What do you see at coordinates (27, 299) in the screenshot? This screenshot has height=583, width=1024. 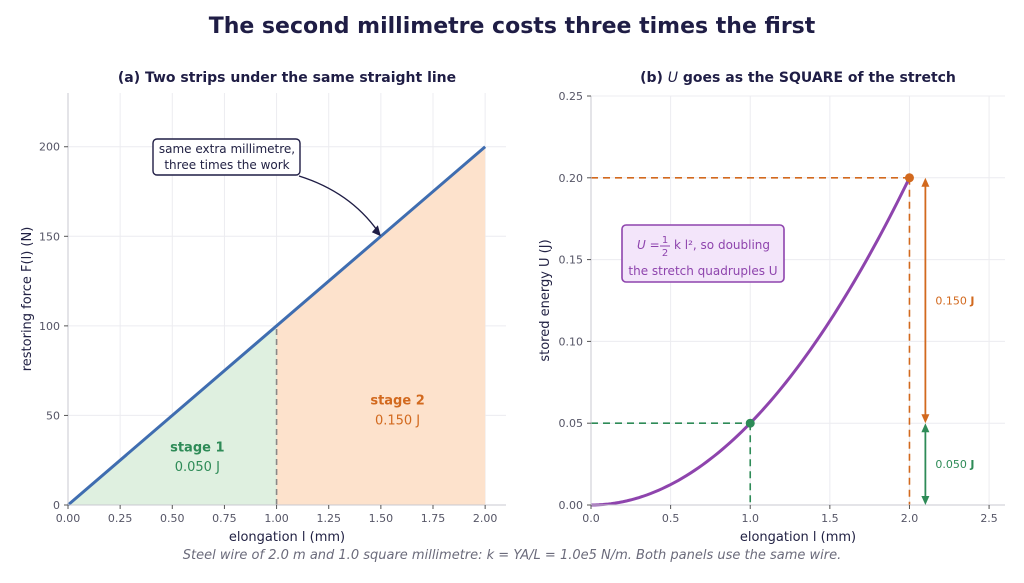 I see `panel-a-ylabel: restoring force F(l) (N)` at bounding box center [27, 299].